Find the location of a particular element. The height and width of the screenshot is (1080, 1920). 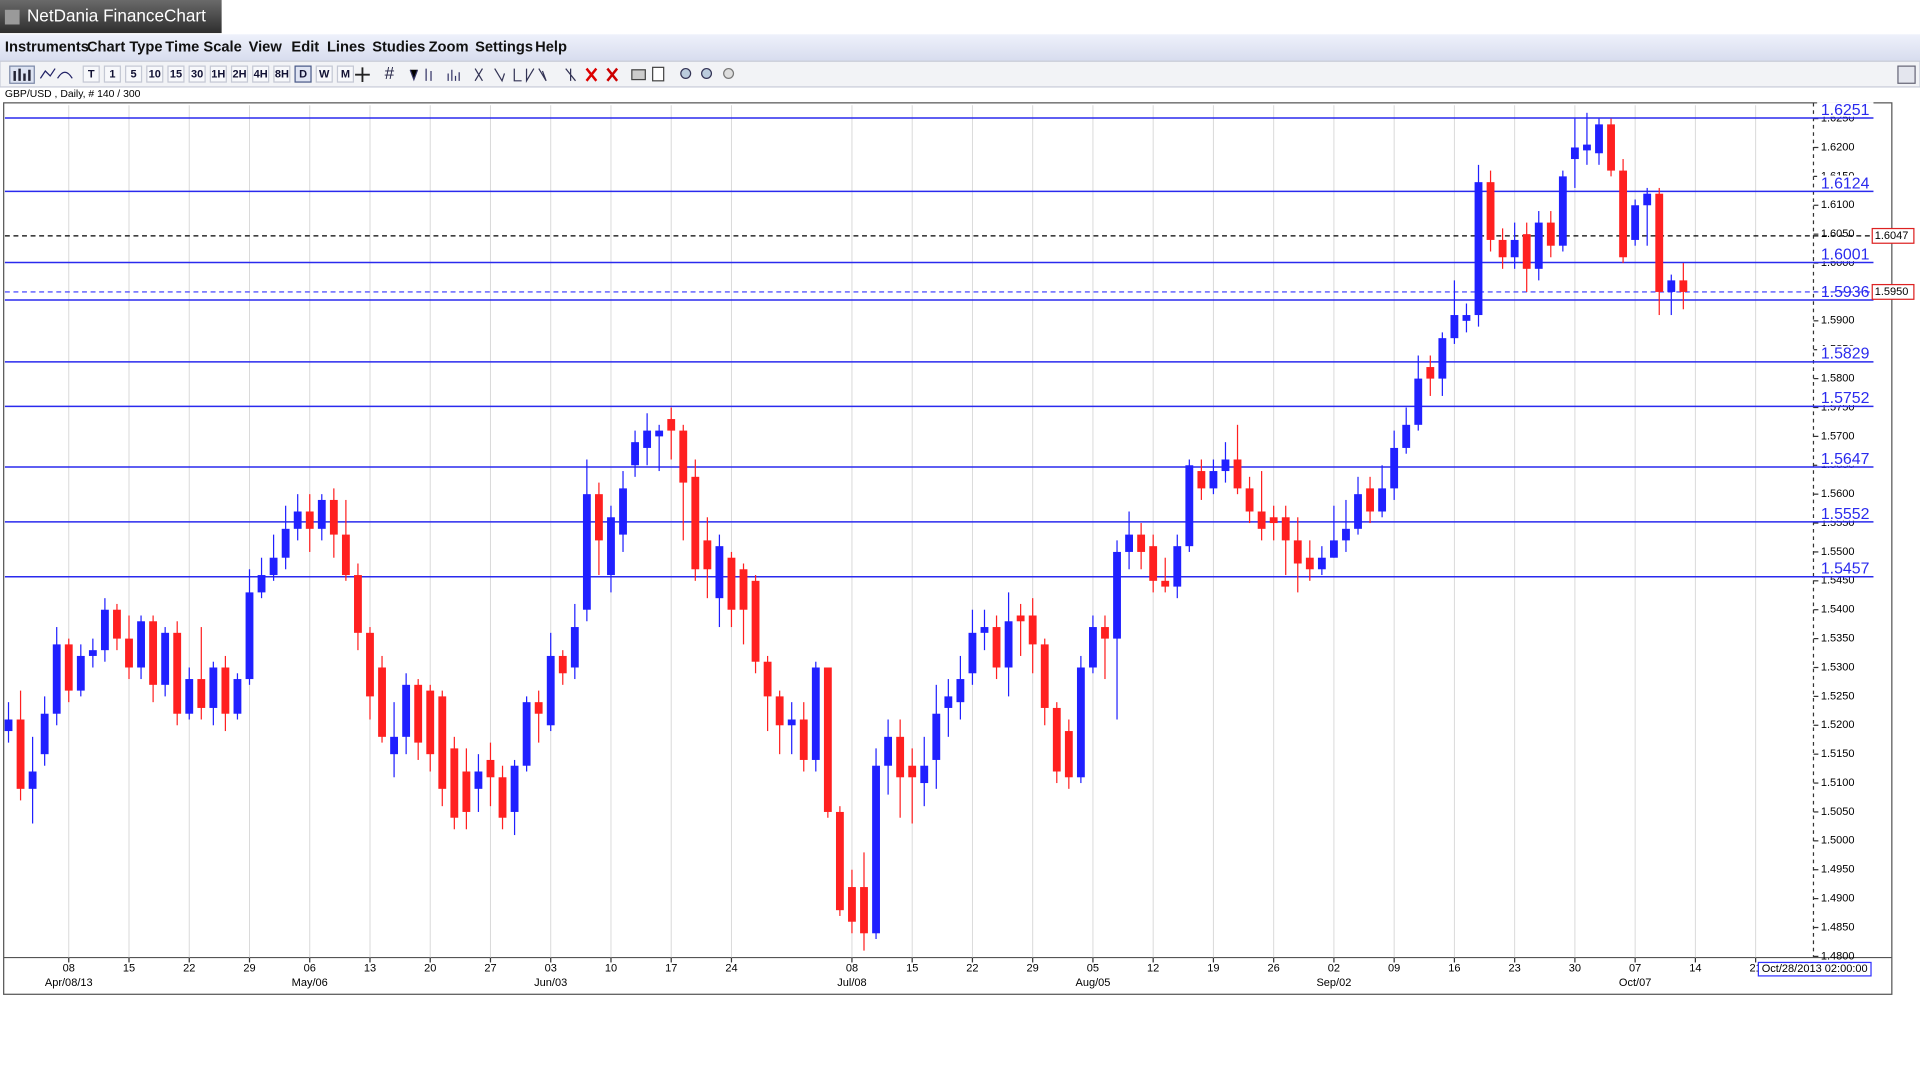

x-tick-label: 09 is located at coordinates (1394, 968).